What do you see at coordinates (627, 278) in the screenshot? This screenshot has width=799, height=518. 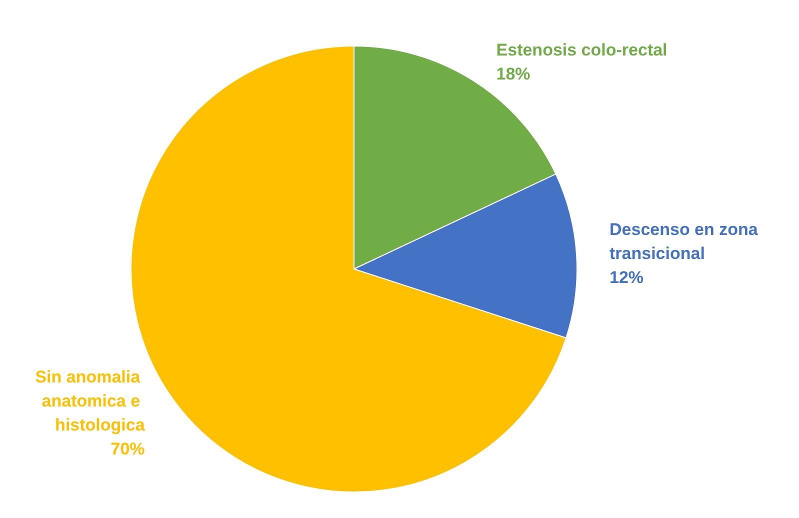 I see `data-label: 12%` at bounding box center [627, 278].